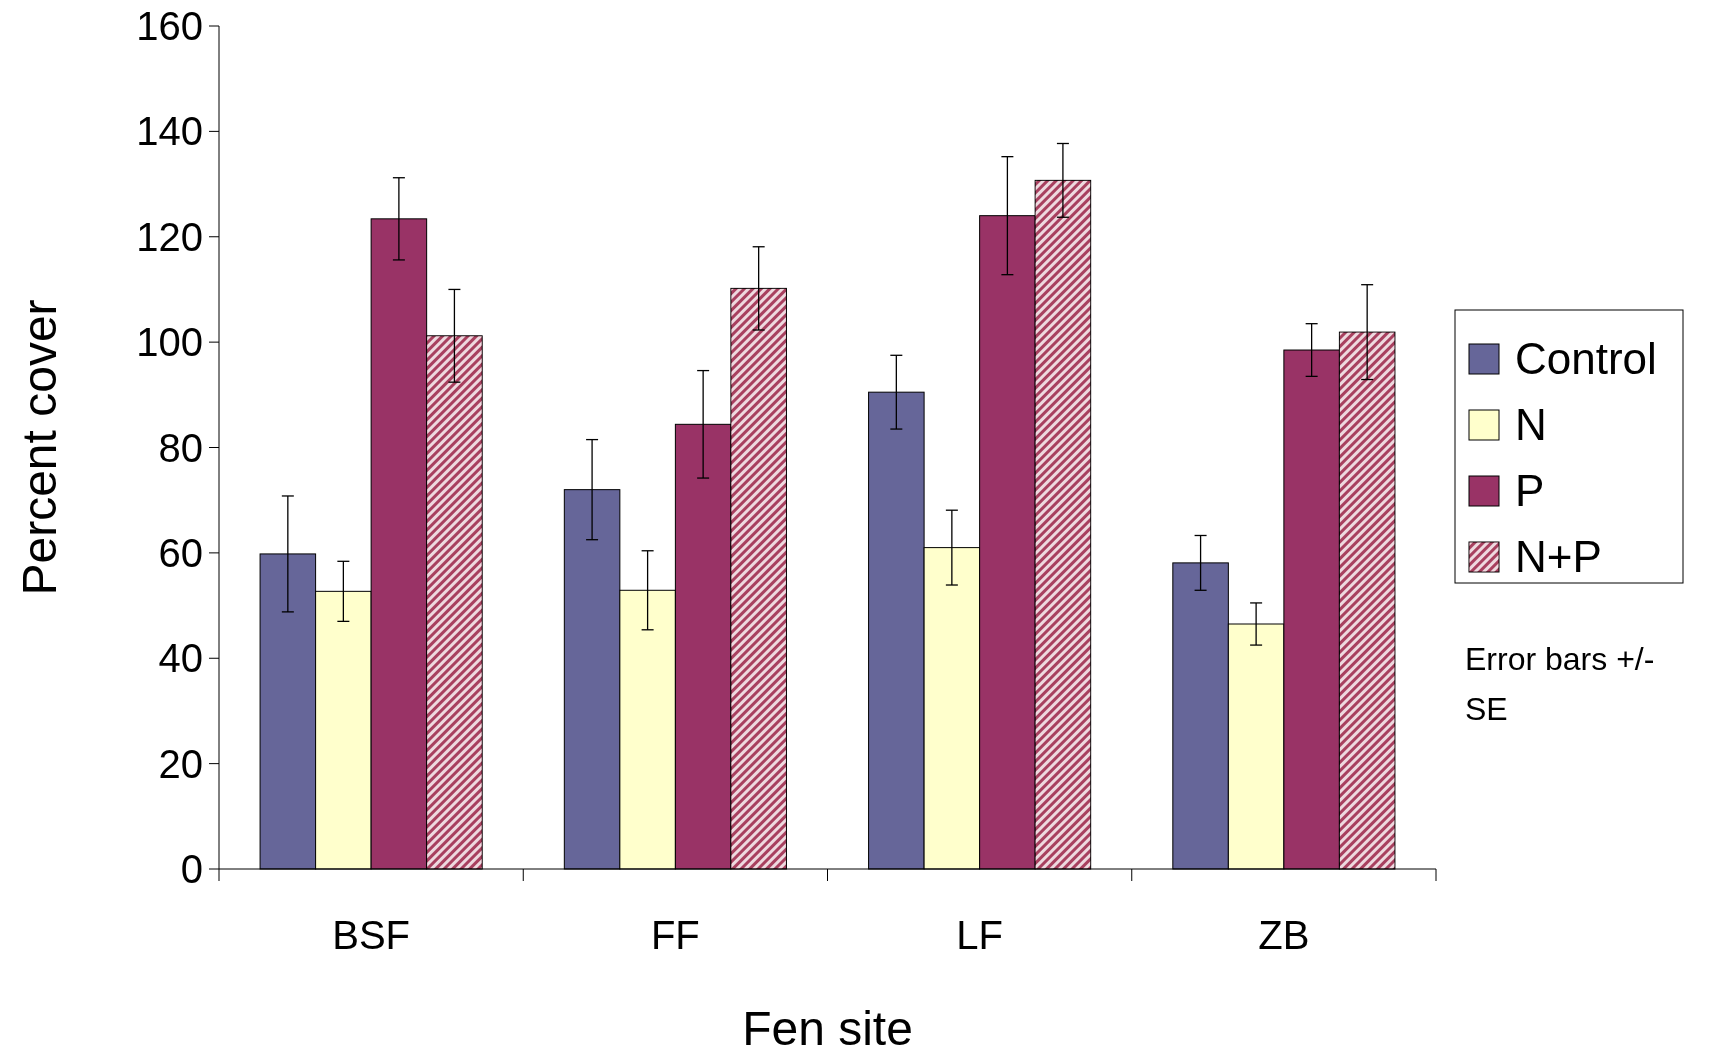 Image resolution: width=1714 pixels, height=1058 pixels. What do you see at coordinates (191, 869) in the screenshot?
I see `y-tick-label: 0` at bounding box center [191, 869].